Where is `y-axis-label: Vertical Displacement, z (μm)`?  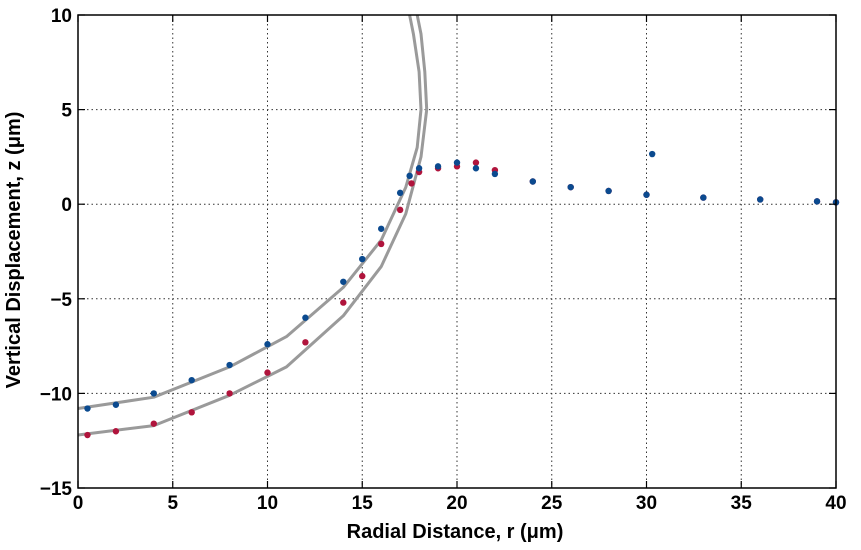
y-axis-label: Vertical Displacement, z (μm) is located at coordinates (14, 250).